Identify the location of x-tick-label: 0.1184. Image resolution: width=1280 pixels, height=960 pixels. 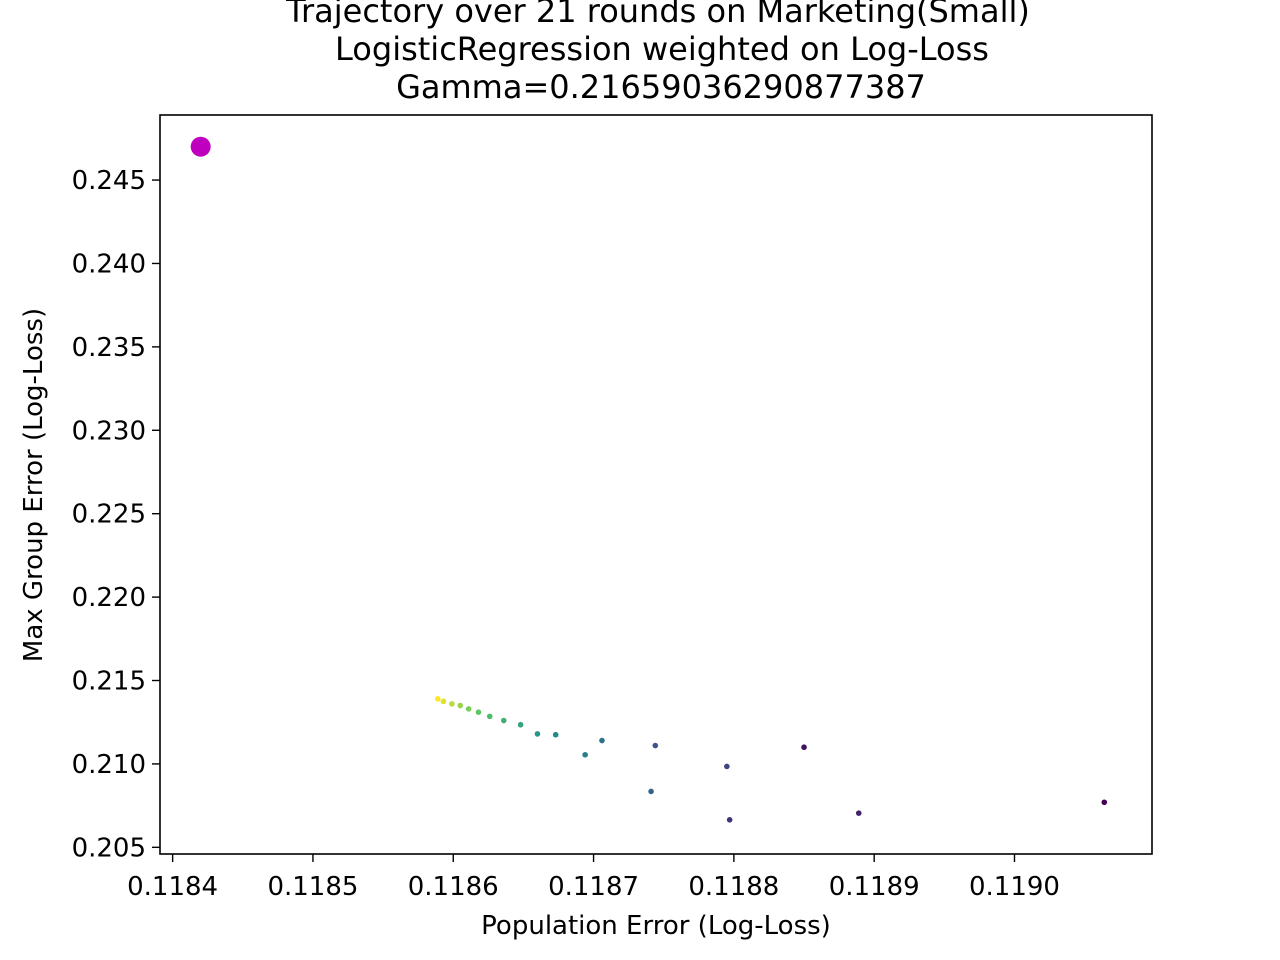
(172, 887).